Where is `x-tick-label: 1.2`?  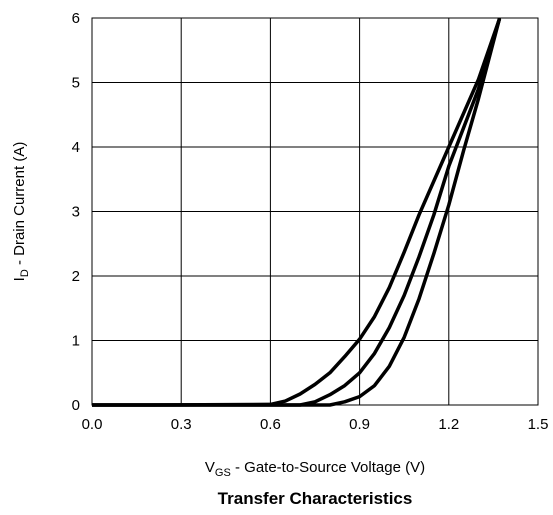
x-tick-label: 1.2 is located at coordinates (448, 424).